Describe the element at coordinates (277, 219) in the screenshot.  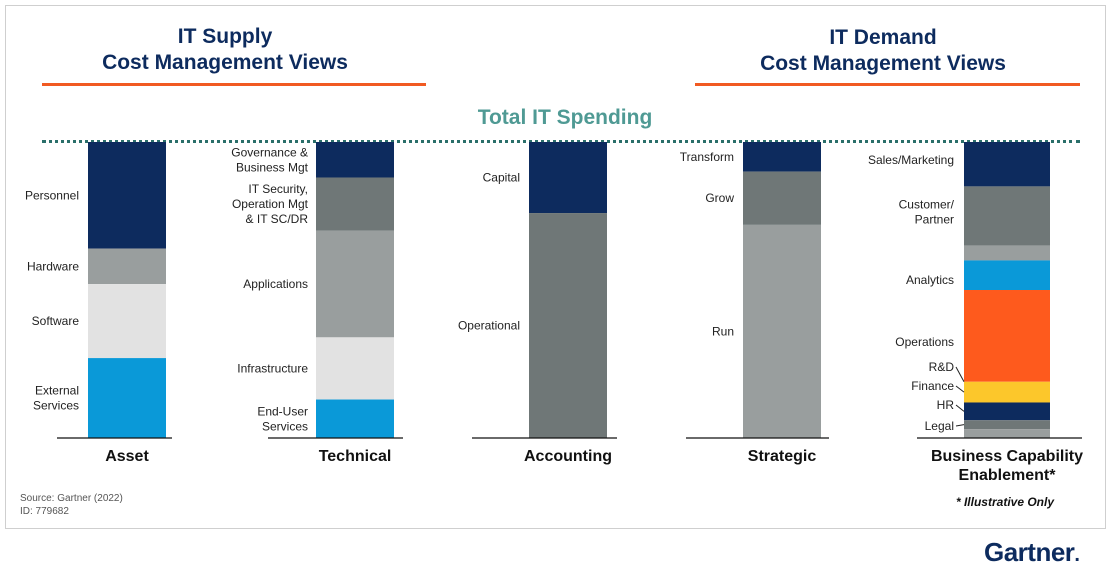
I see `segment-label-1-1-line: & IT SC/DR` at that location.